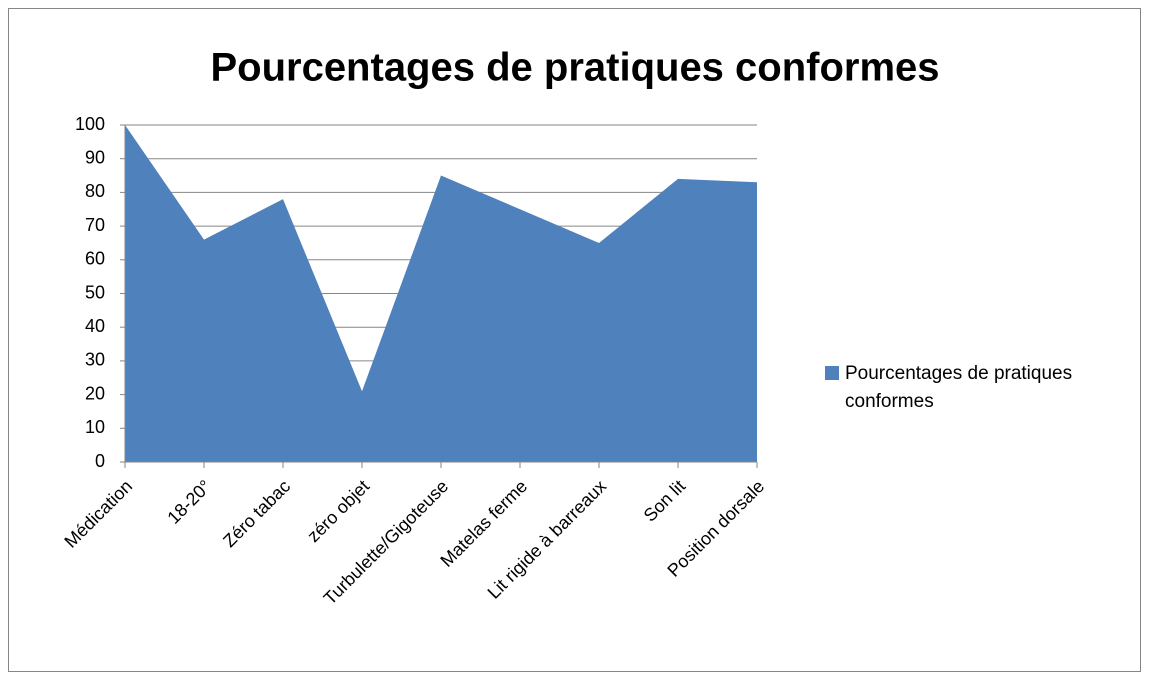  What do you see at coordinates (95, 326) in the screenshot?
I see `y-tick-label: 40` at bounding box center [95, 326].